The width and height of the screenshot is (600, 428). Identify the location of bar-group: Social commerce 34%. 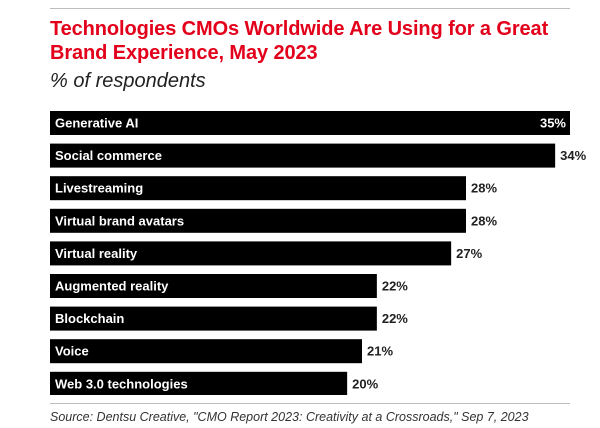
(318, 155).